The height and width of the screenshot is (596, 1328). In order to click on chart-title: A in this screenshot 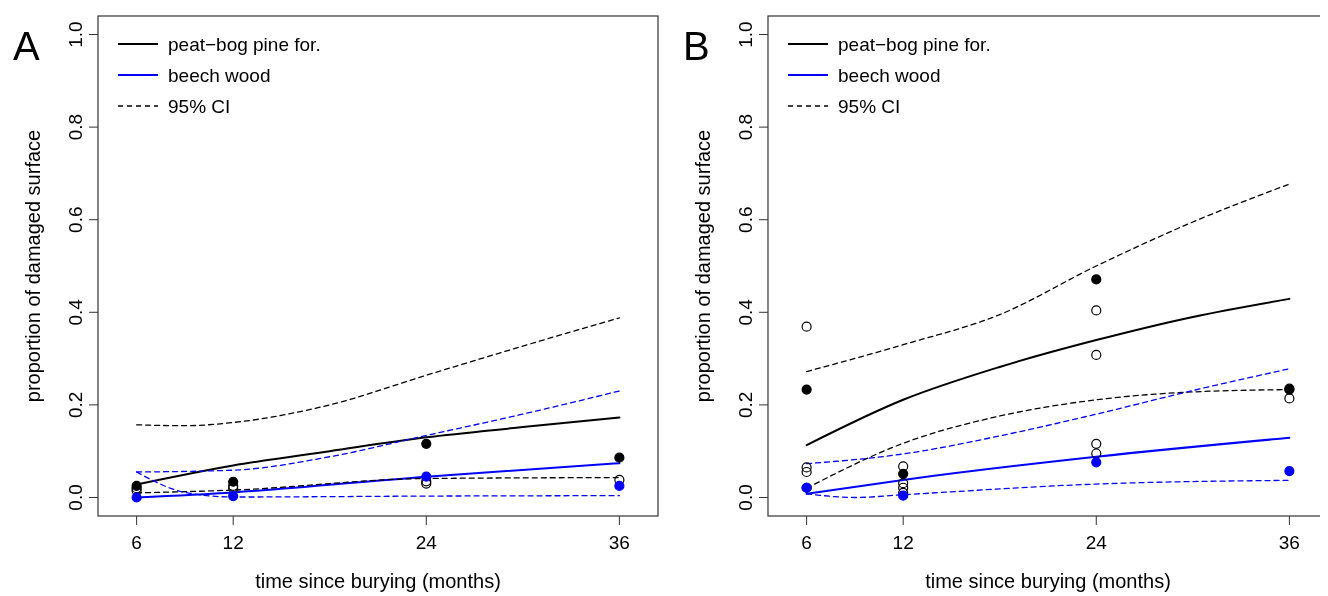, I will do `click(26, 46)`.